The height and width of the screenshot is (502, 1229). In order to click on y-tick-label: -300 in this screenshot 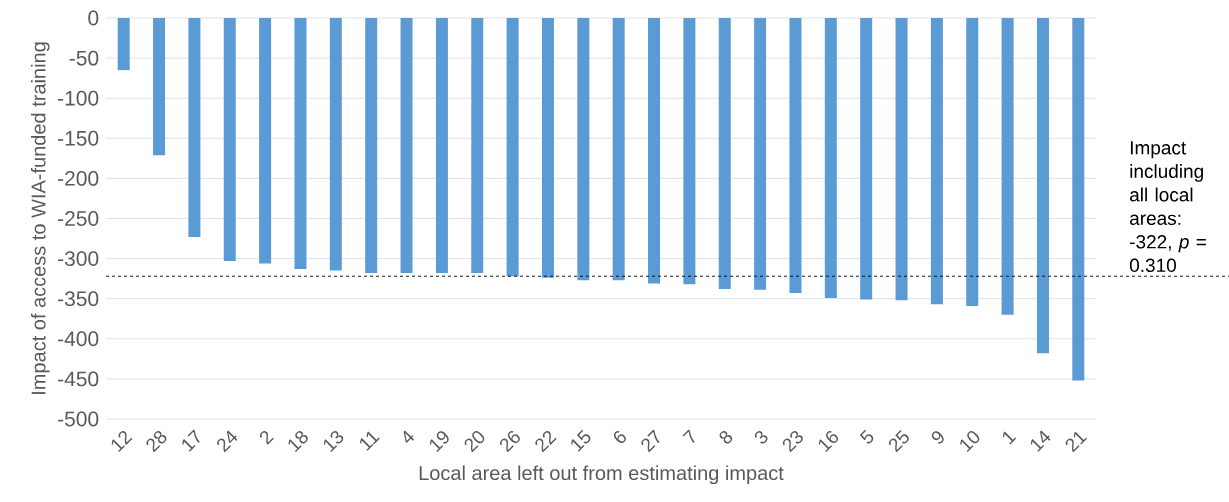, I will do `click(78, 259)`.